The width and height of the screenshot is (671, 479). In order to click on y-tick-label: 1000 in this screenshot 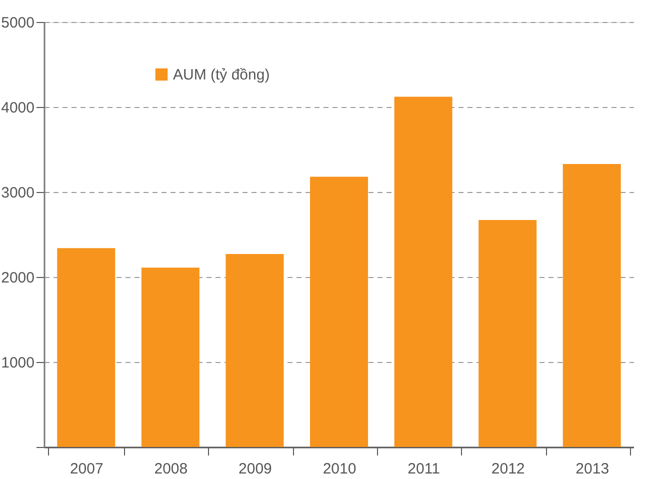, I will do `click(17, 363)`.